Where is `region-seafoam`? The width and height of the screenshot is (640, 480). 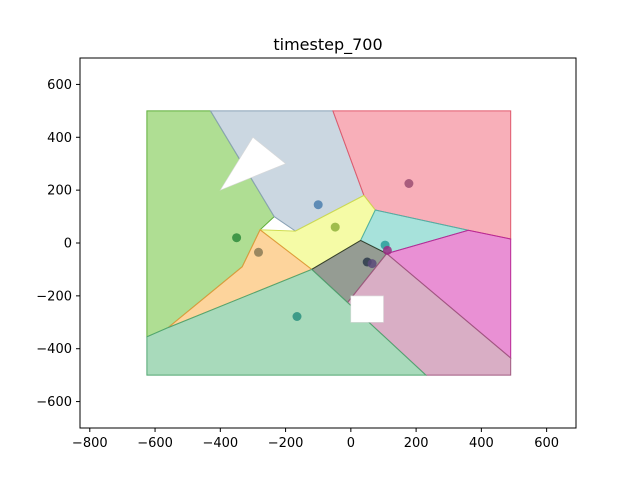 region-seafoam is located at coordinates (287, 322).